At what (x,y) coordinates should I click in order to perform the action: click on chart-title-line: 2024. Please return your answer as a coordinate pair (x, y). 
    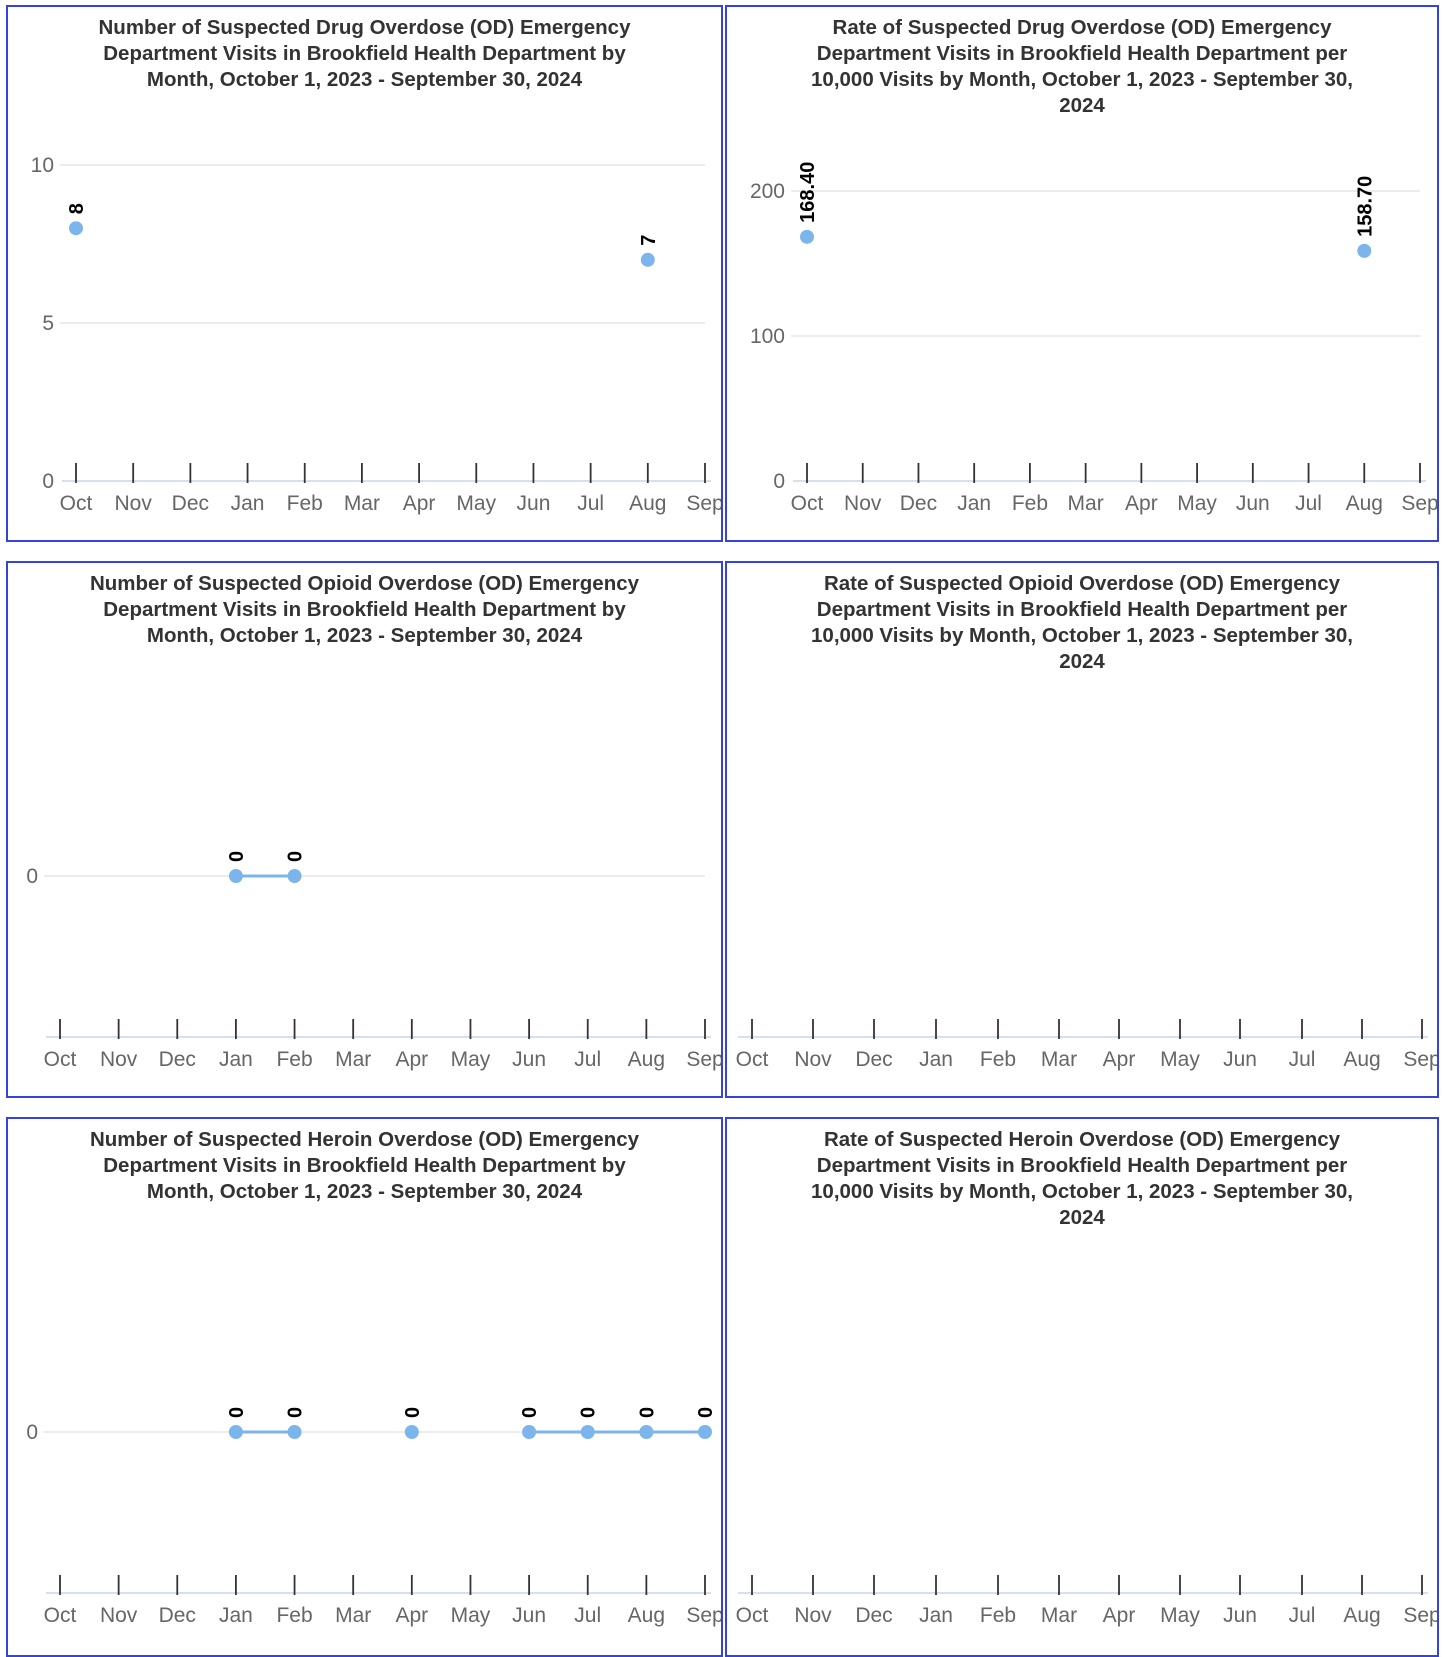
    Looking at the image, I should click on (1082, 1217).